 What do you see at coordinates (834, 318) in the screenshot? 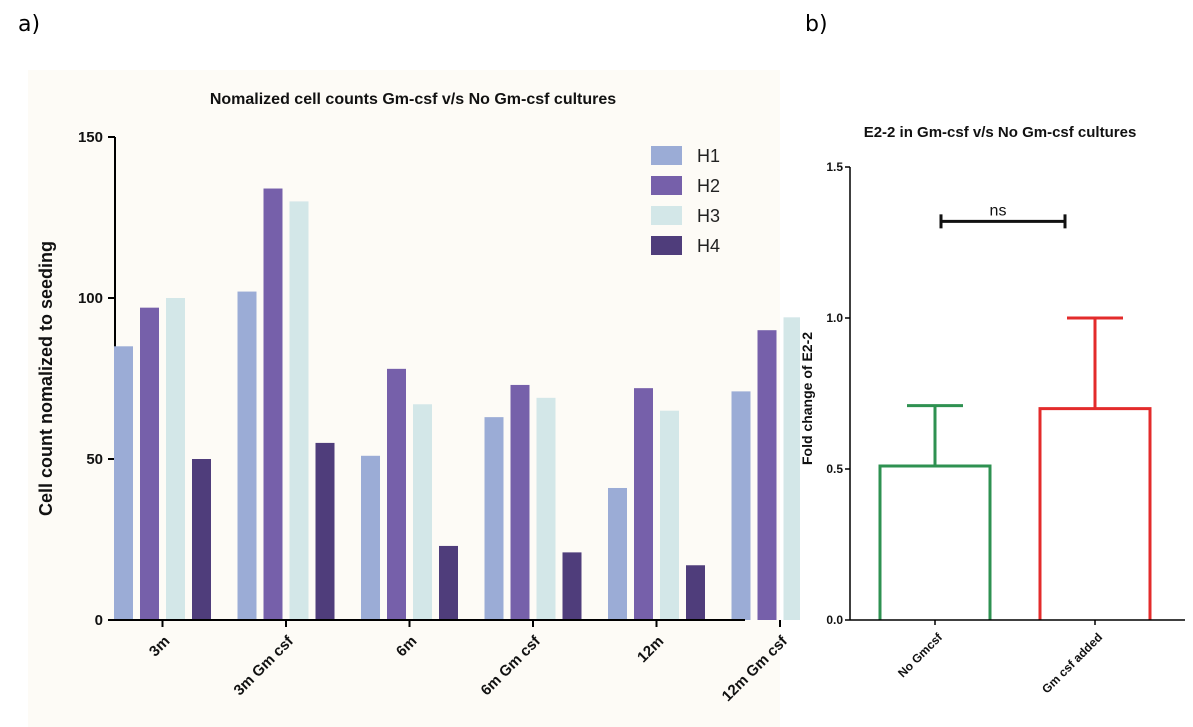
I see `y-tick-label: 1.0` at bounding box center [834, 318].